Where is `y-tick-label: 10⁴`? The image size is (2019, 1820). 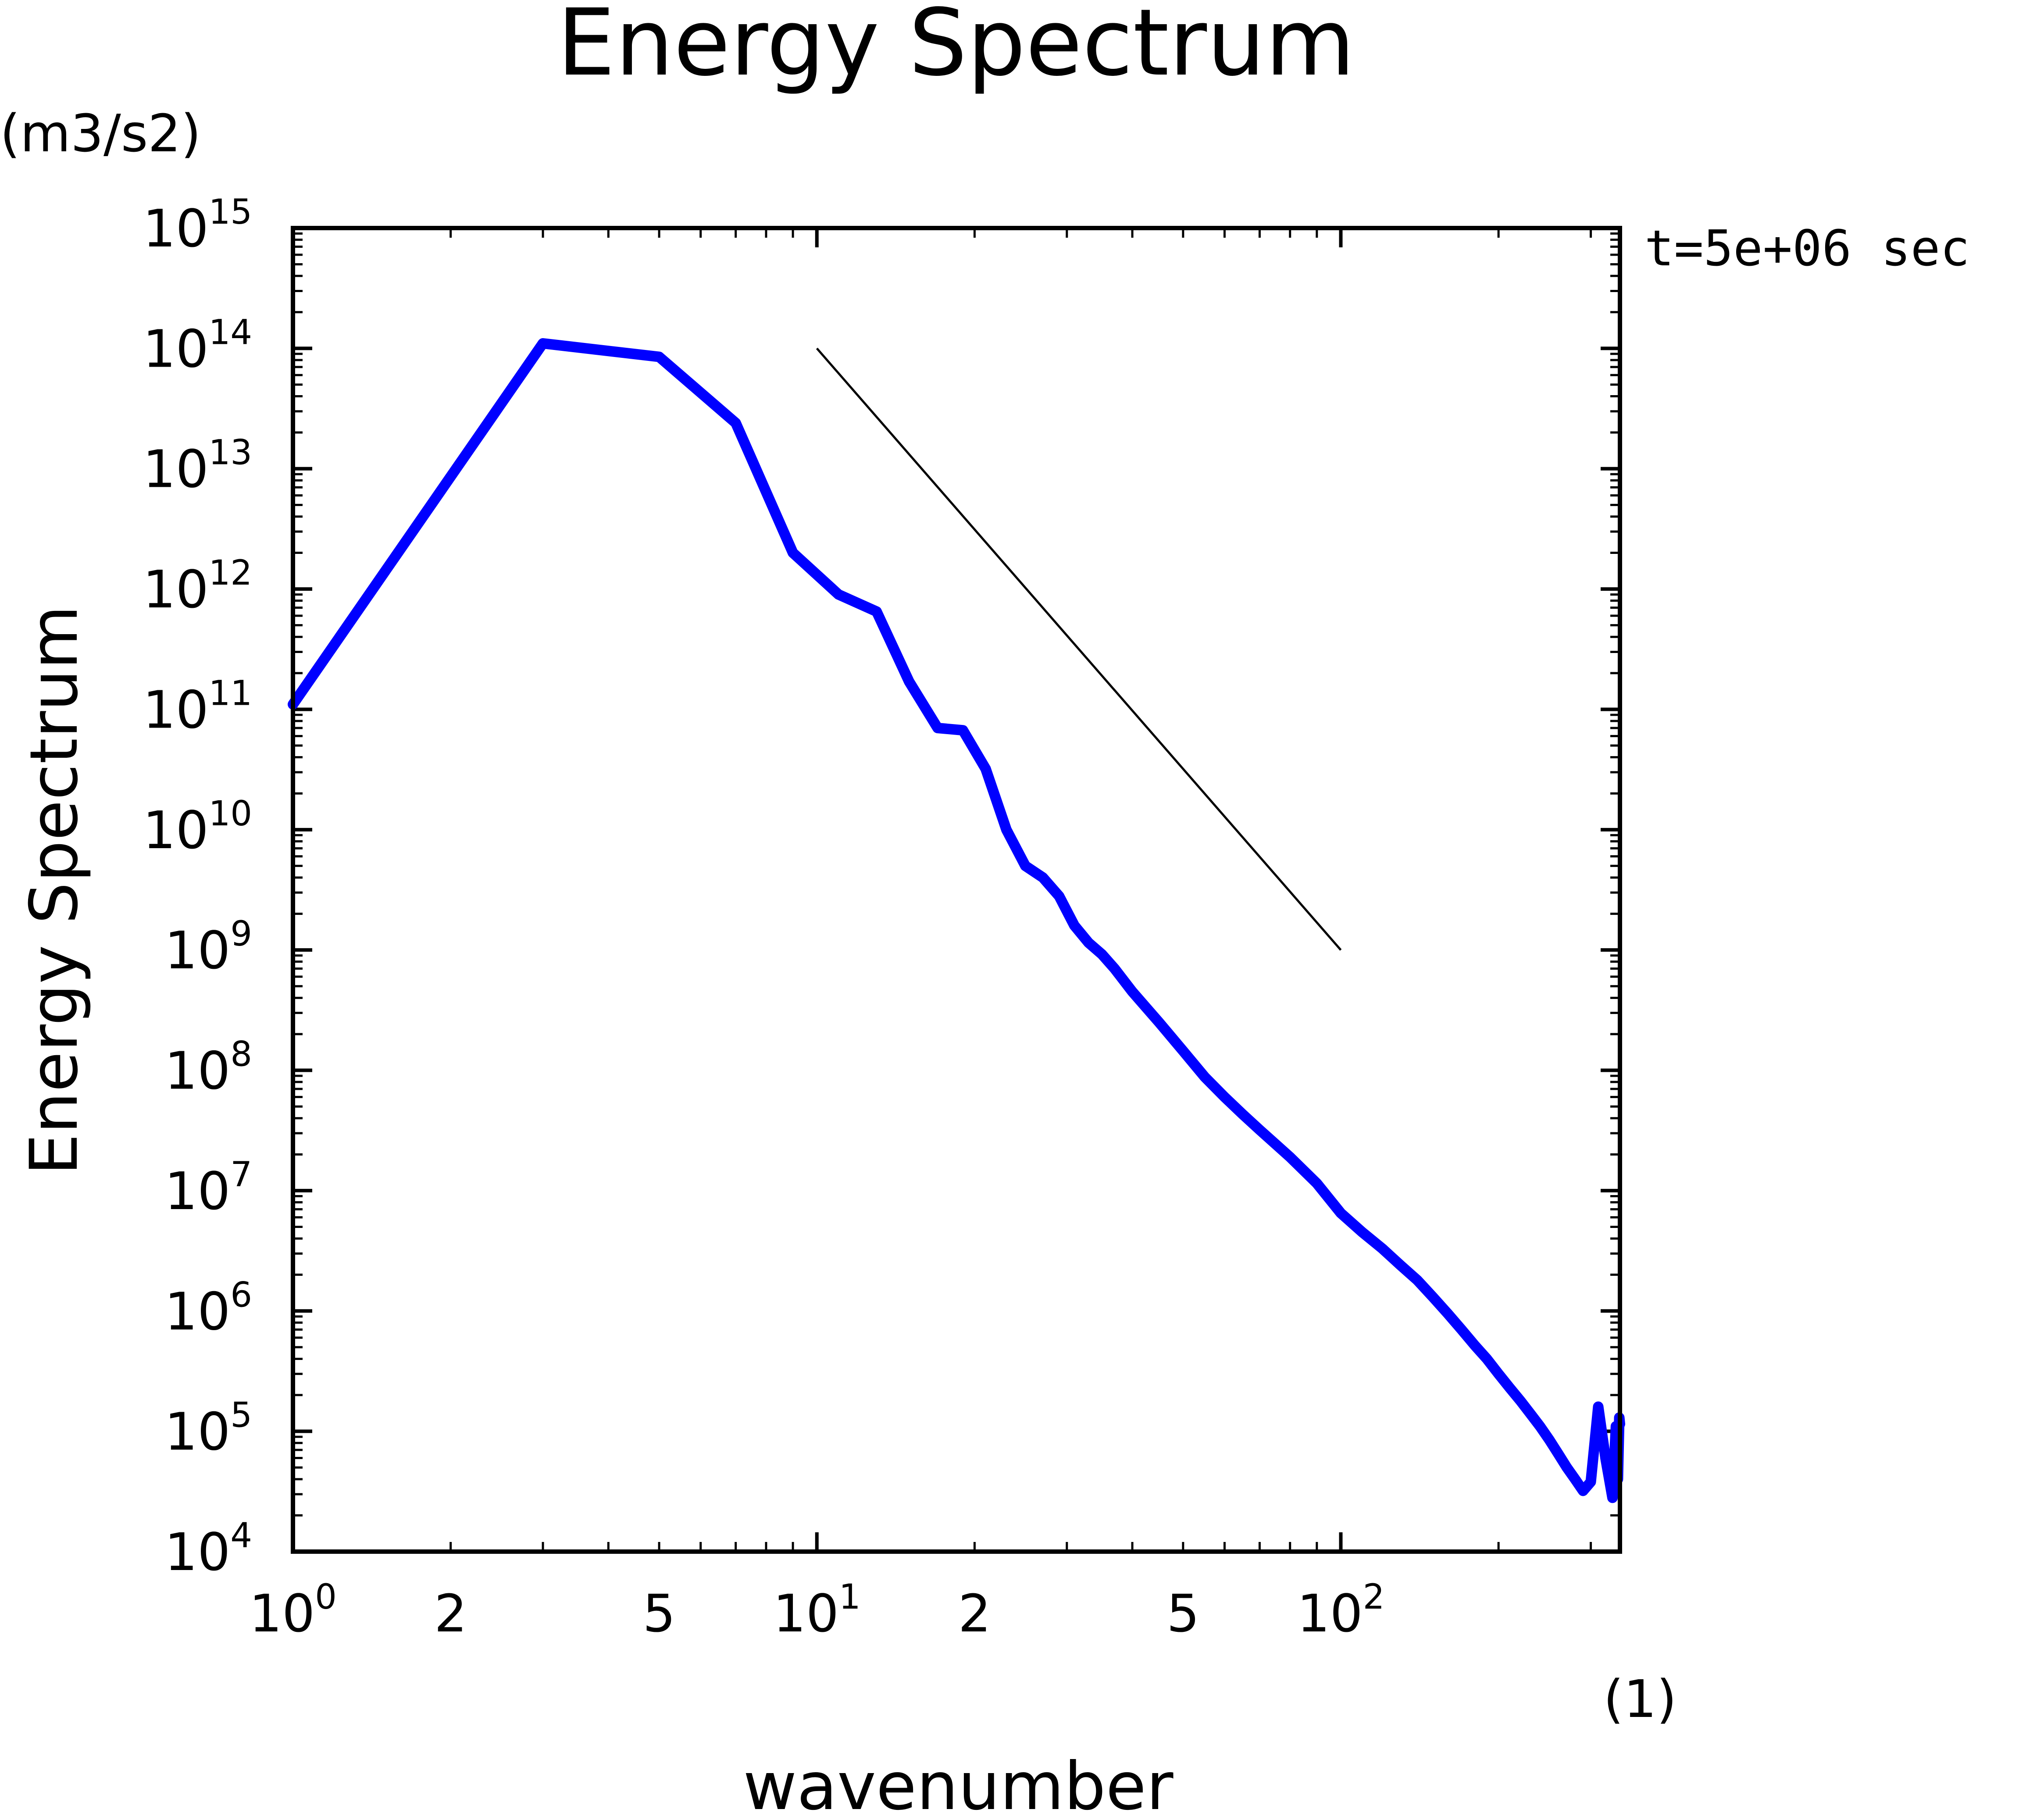
y-tick-label: 10⁴ is located at coordinates (208, 1549).